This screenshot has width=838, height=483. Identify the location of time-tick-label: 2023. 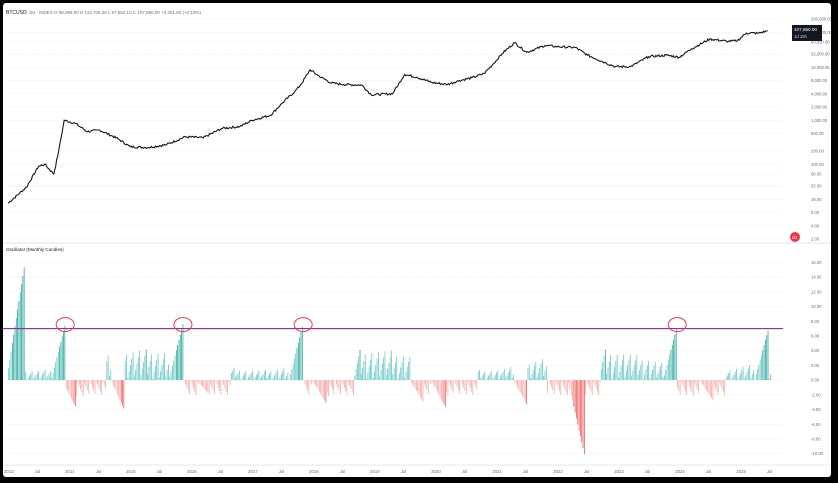
(619, 471).